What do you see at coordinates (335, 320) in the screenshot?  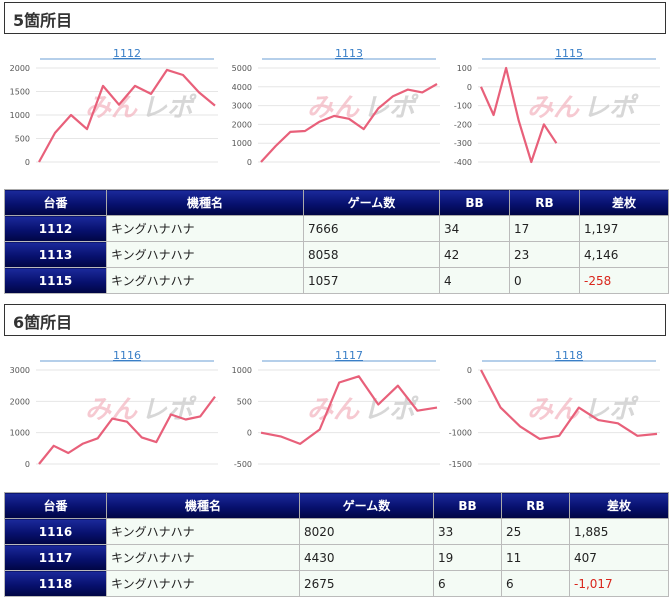 I see `section-header-6: 6箇所目` at bounding box center [335, 320].